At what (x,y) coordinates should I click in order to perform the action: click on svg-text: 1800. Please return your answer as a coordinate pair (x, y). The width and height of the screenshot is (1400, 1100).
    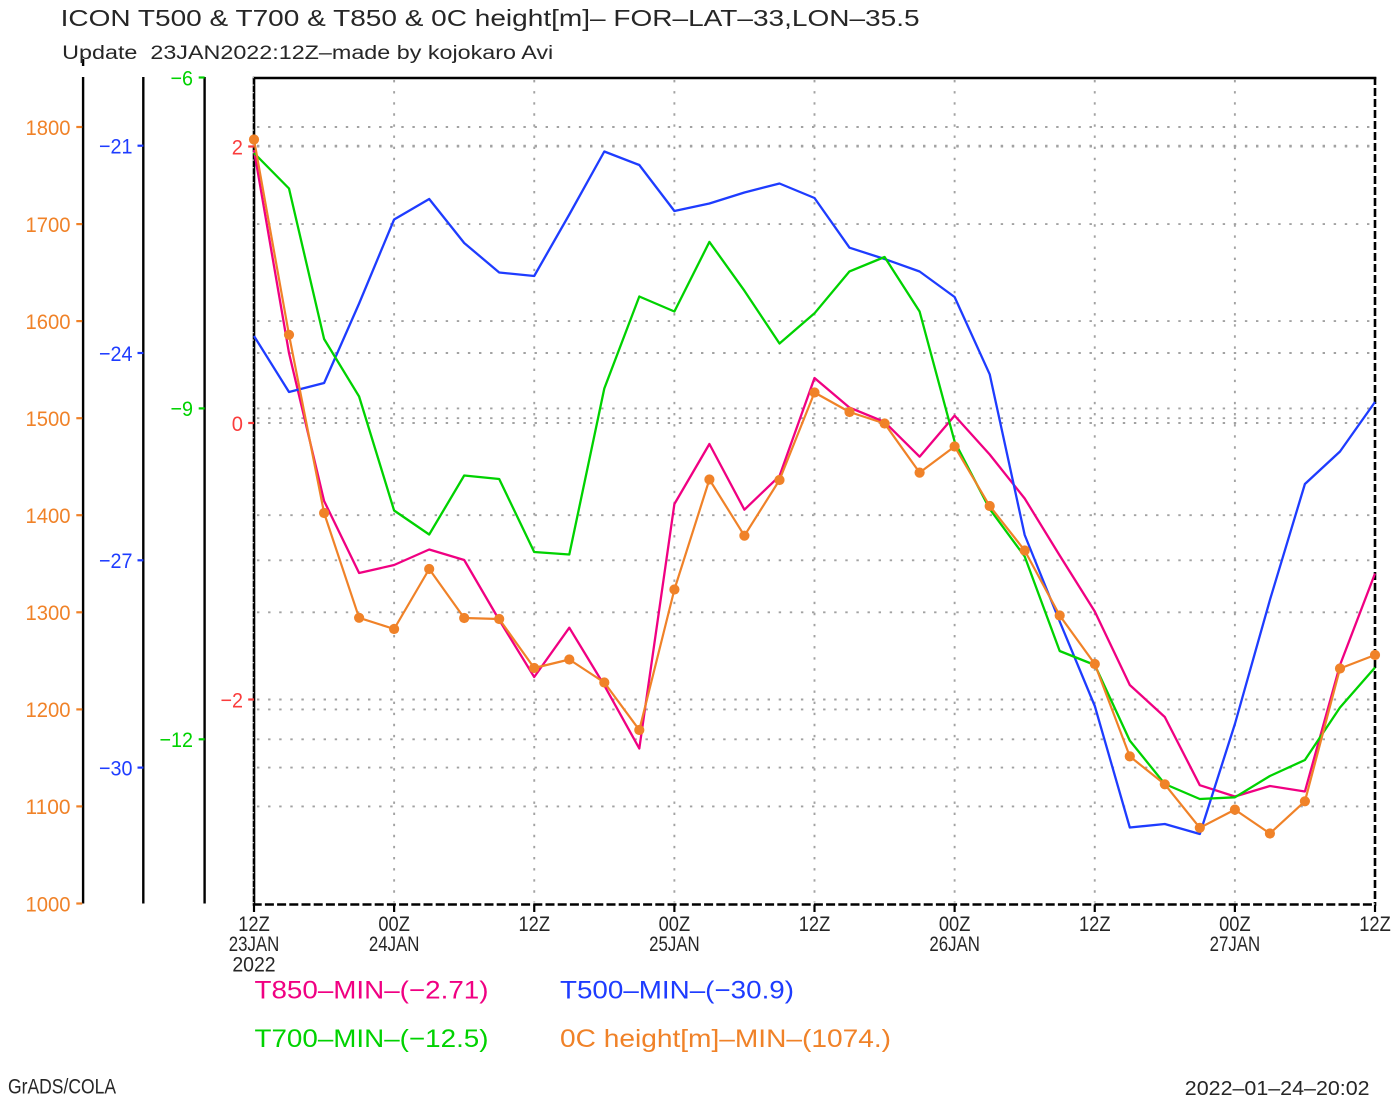
    Looking at the image, I should click on (48, 128).